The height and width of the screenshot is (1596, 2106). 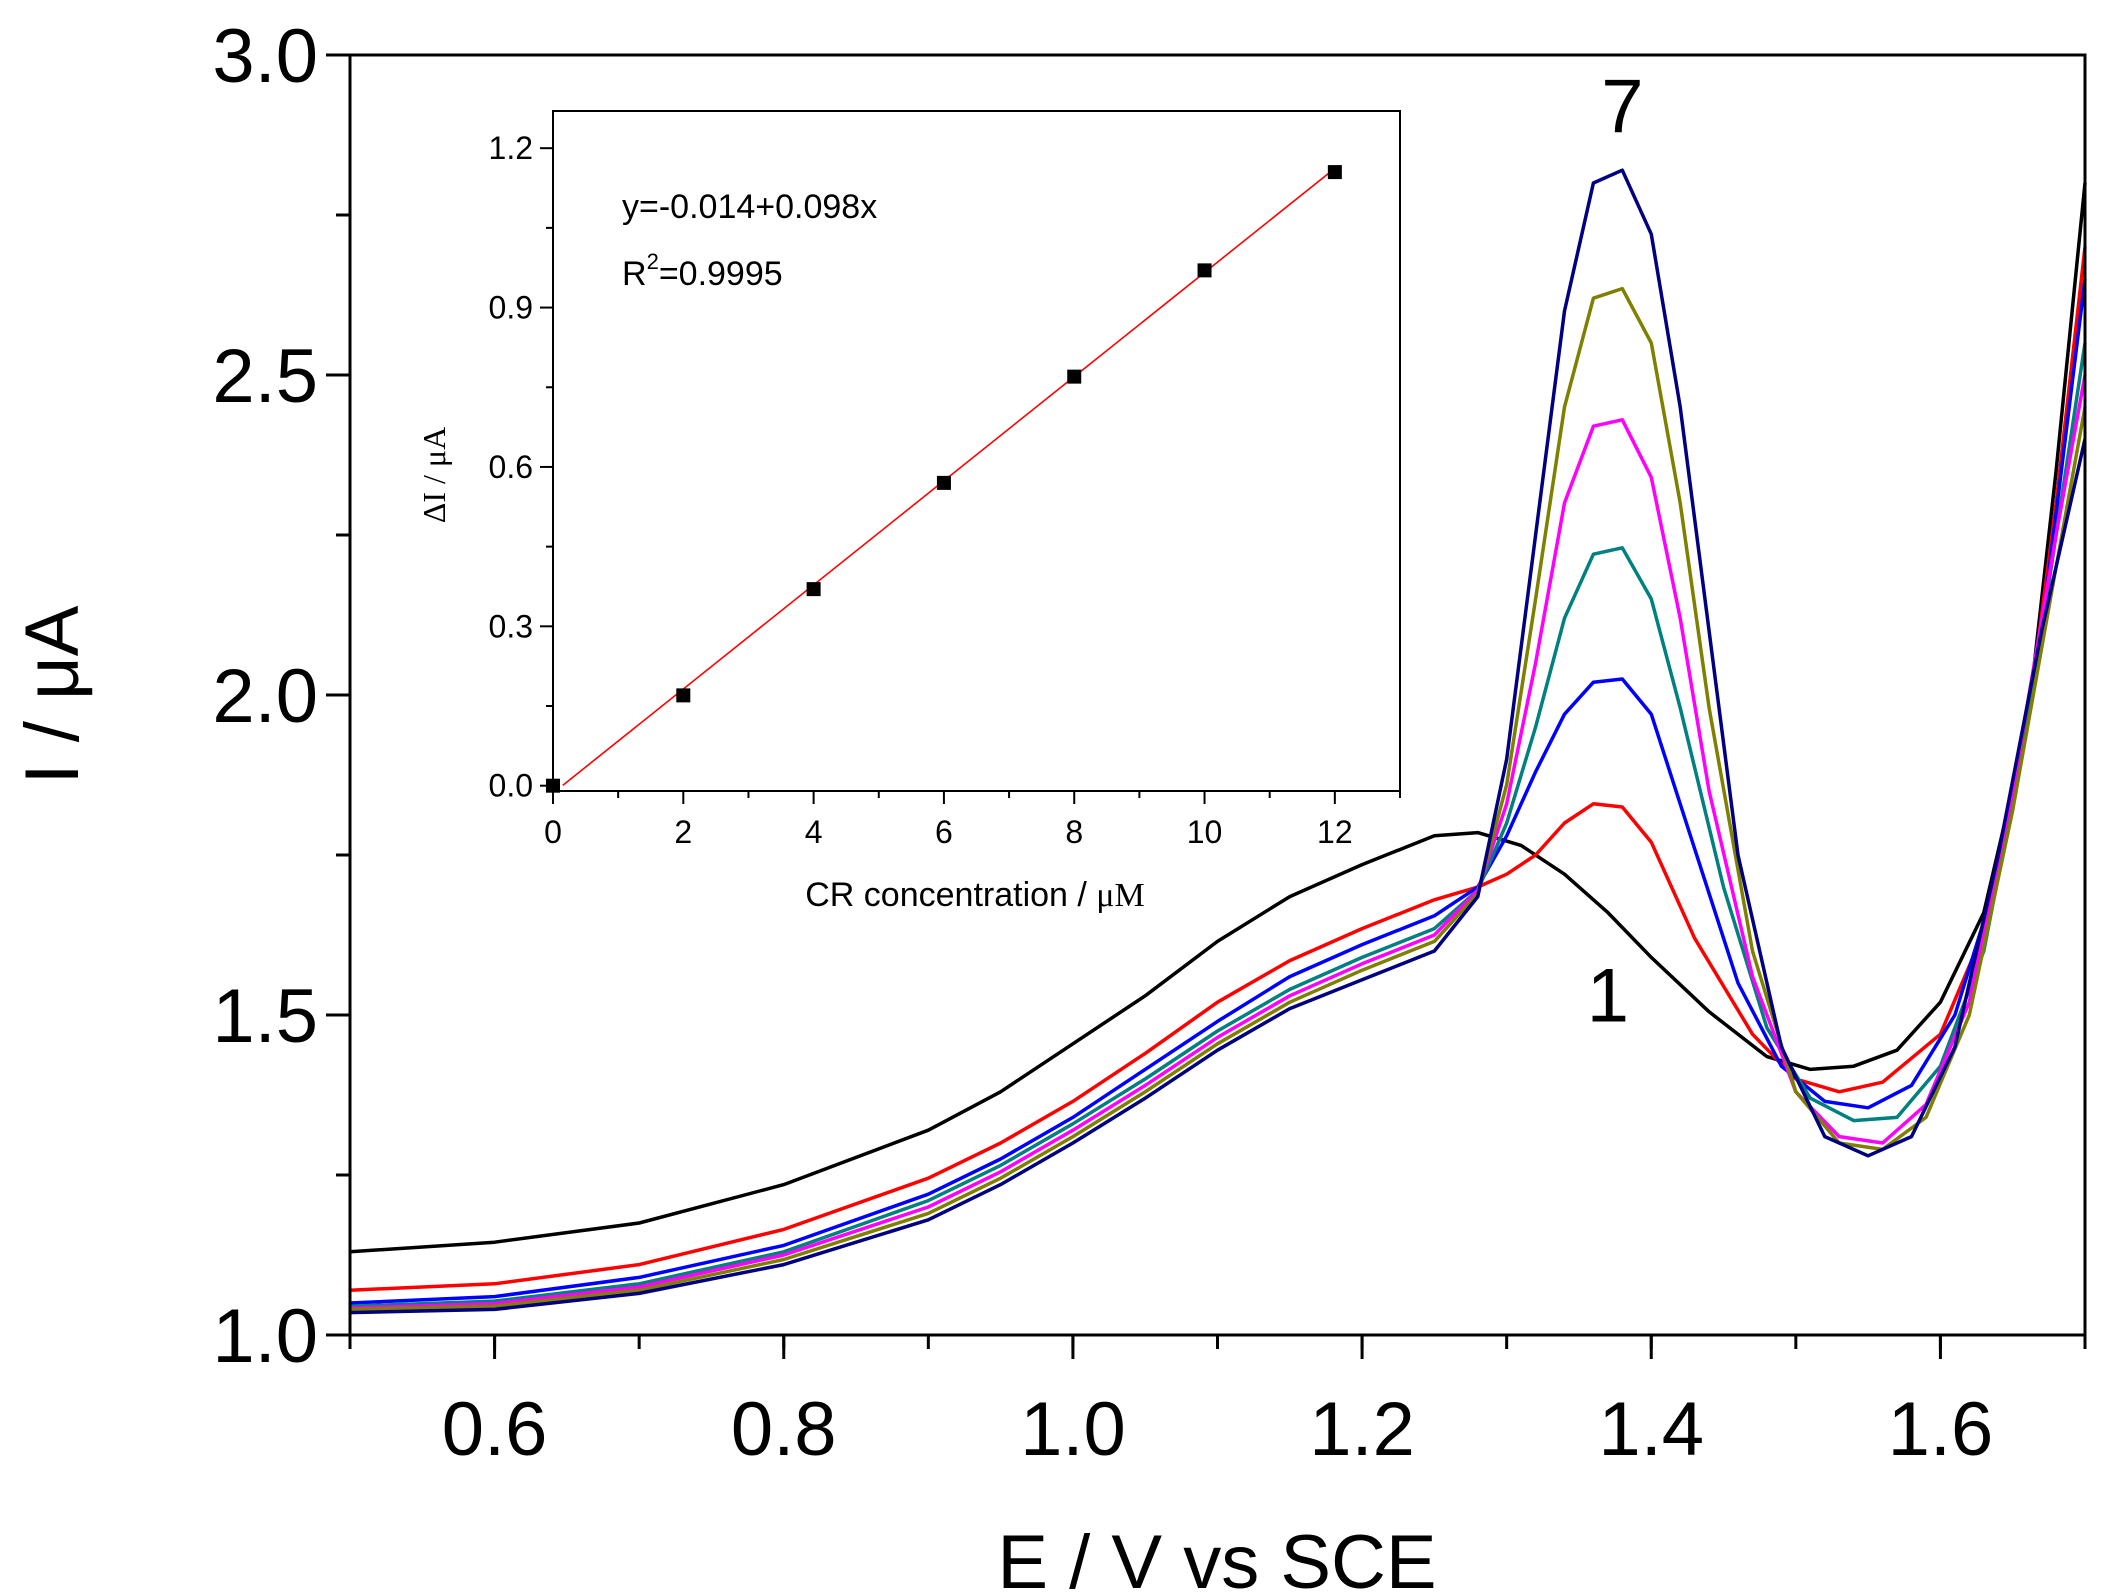 What do you see at coordinates (1362, 1429) in the screenshot?
I see `main-x-tick-label: 1.2` at bounding box center [1362, 1429].